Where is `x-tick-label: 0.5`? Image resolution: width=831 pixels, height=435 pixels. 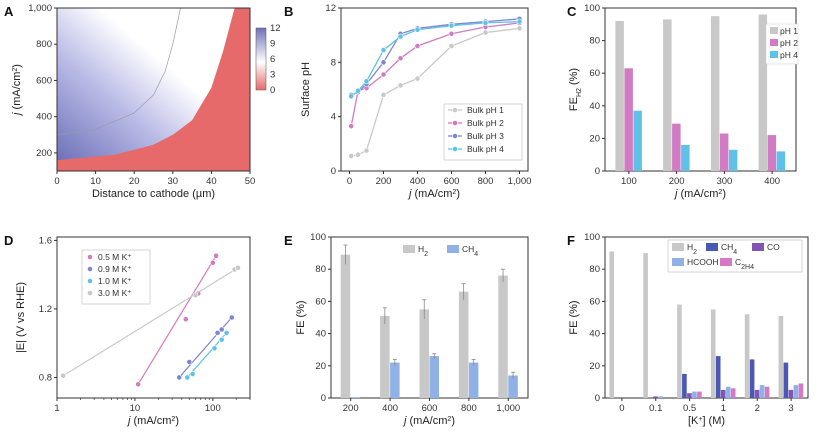
x-tick-label: 0.5 is located at coordinates (689, 408).